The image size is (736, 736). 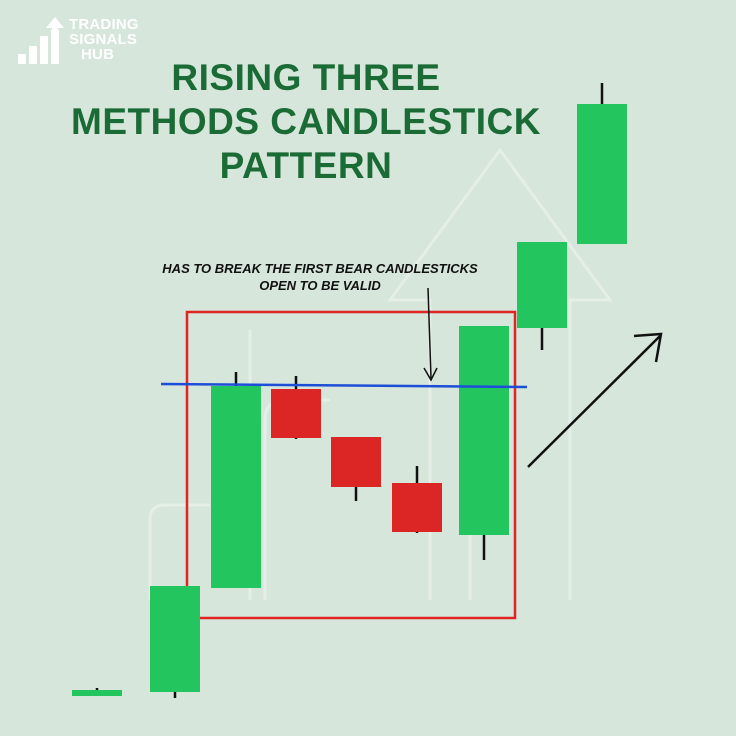 What do you see at coordinates (41, 40) in the screenshot?
I see `bar-chart-arrow-icon` at bounding box center [41, 40].